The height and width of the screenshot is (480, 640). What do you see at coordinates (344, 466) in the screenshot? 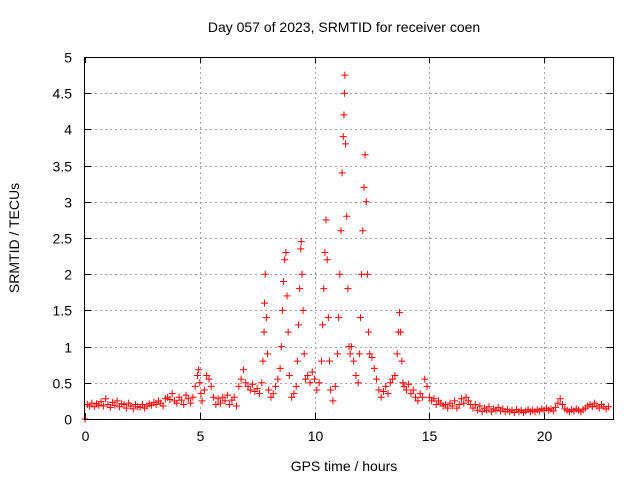
I see `x-axis-label: GPS time / hours` at bounding box center [344, 466].